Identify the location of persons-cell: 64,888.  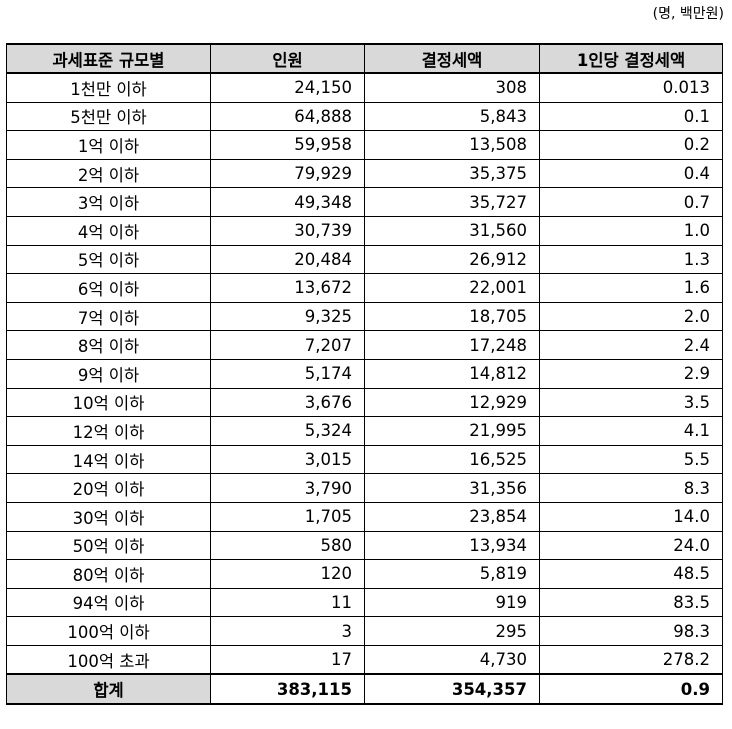
(287, 116).